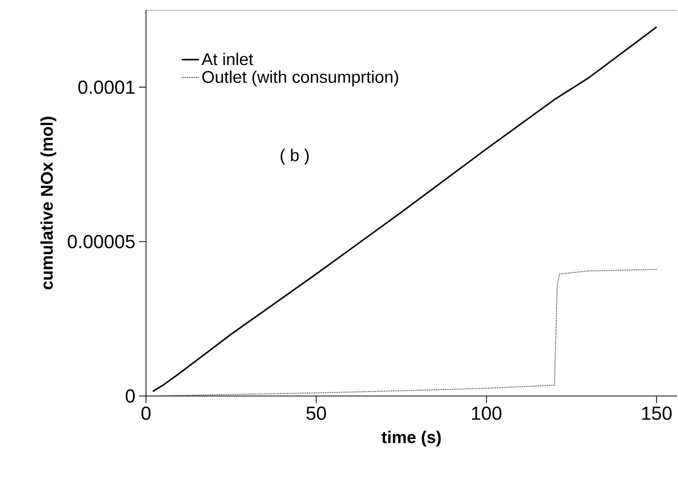 This screenshot has width=678, height=484. What do you see at coordinates (487, 413) in the screenshot?
I see `x-tick-label: 100` at bounding box center [487, 413].